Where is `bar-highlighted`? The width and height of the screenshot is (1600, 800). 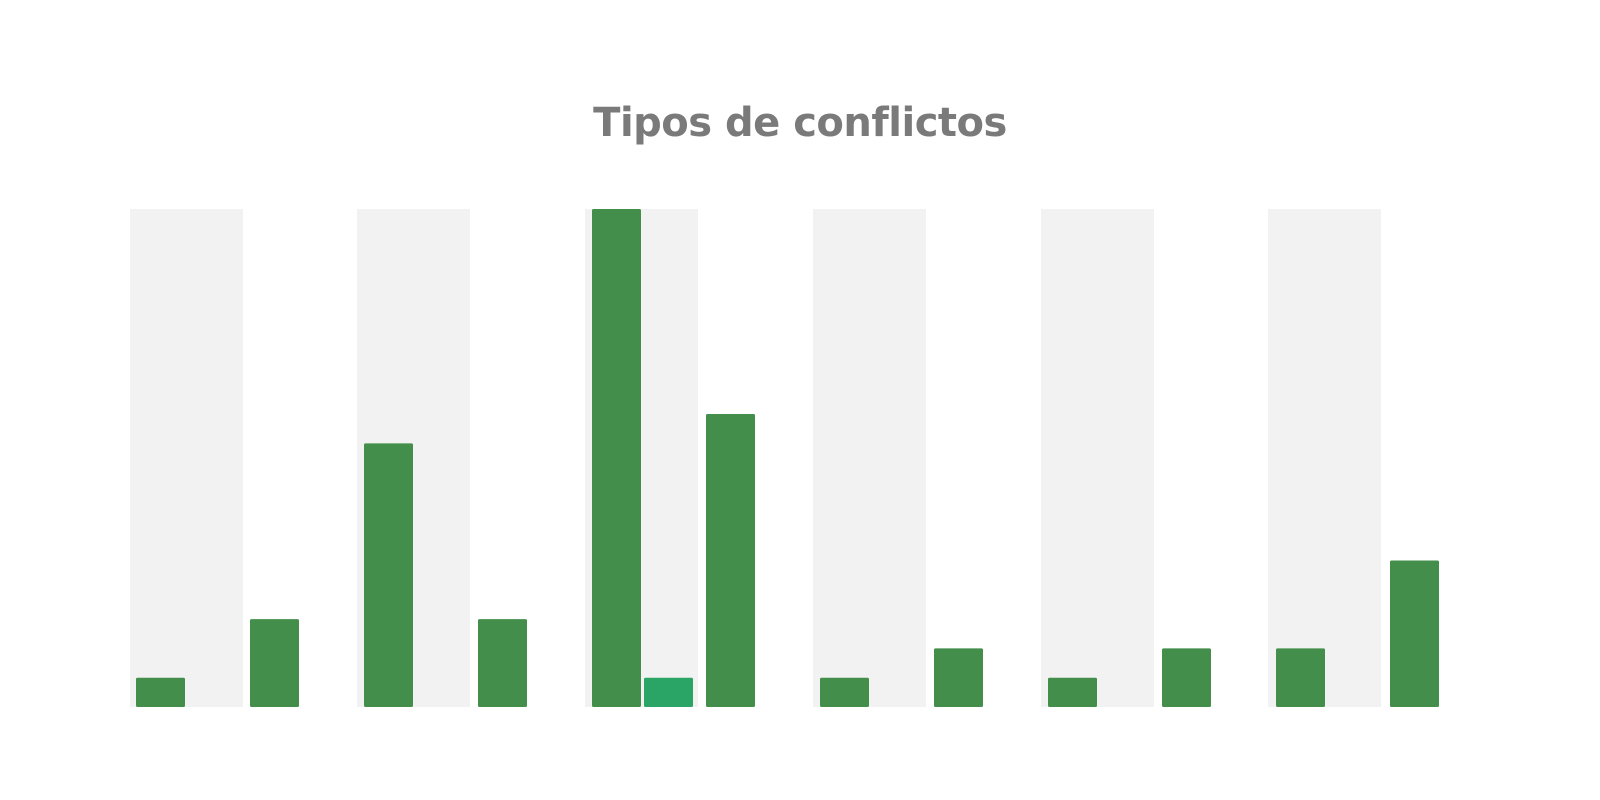 bar-highlighted is located at coordinates (668, 692).